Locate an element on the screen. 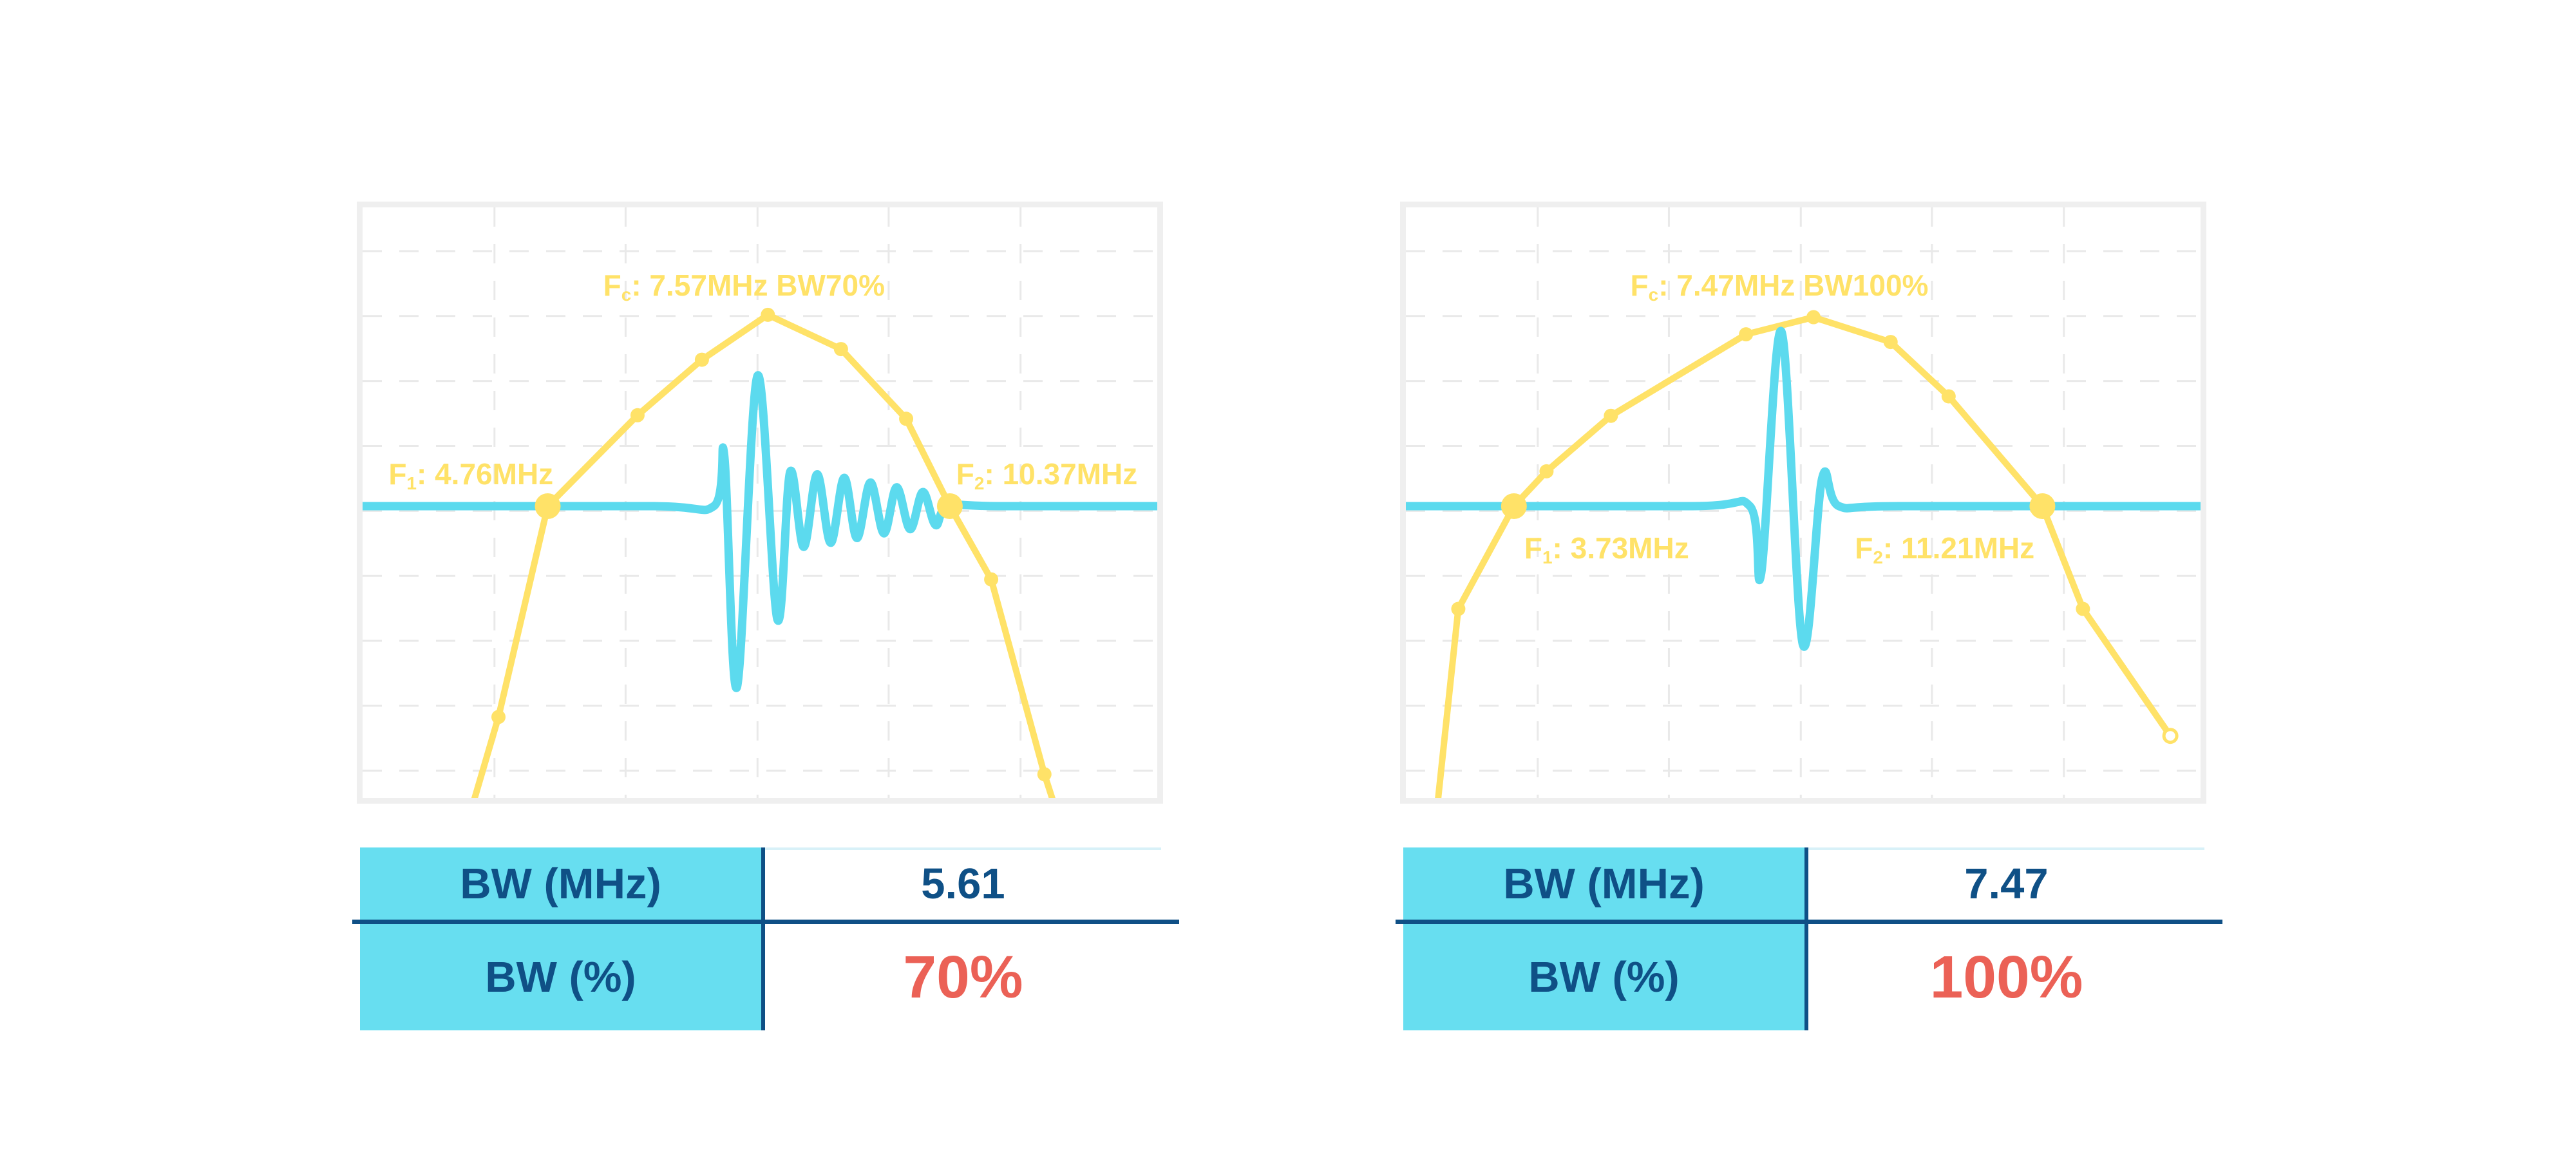  f2-annotation-left: F2: 10.37MHz is located at coordinates (1047, 475).